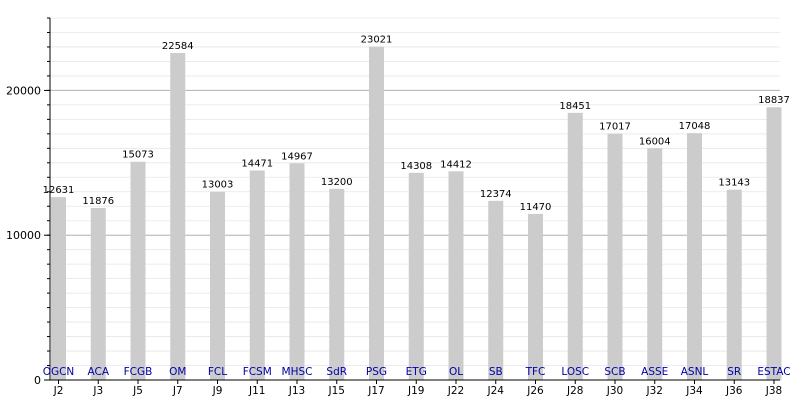 This screenshot has height=400, width=800. Describe the element at coordinates (59, 190) in the screenshot. I see `value-label: 12631` at that location.